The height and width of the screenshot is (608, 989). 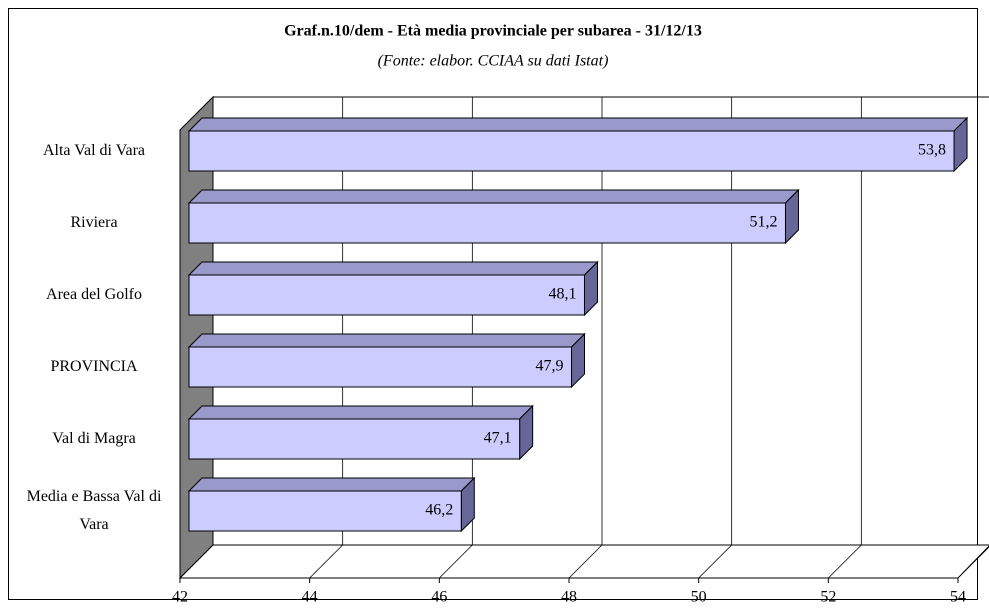 What do you see at coordinates (828, 597) in the screenshot?
I see `x-tick-label: 52` at bounding box center [828, 597].